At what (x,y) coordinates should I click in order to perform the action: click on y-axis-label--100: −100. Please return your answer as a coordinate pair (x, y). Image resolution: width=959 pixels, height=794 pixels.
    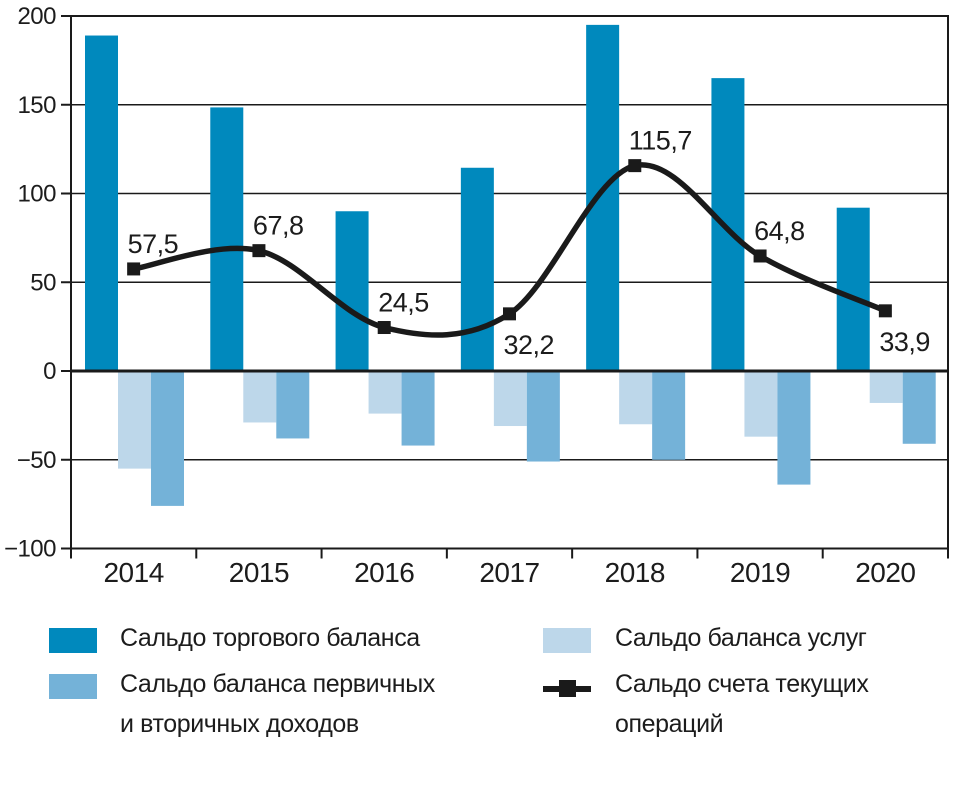
    Looking at the image, I should click on (30, 549).